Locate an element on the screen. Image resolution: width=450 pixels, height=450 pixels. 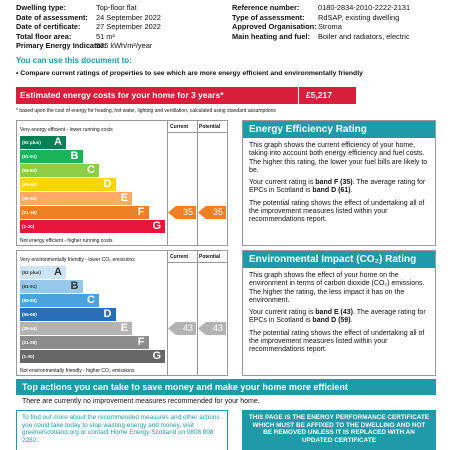
intro-heading: You can use this document to: is located at coordinates (74, 60).